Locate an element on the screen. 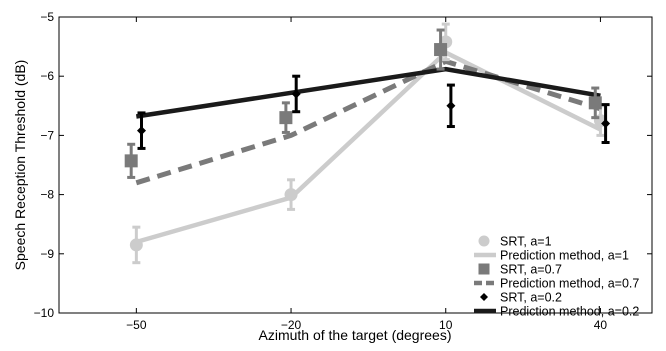 Image resolution: width=666 pixels, height=351 pixels. y-tick-label: −10 is located at coordinates (44, 313).